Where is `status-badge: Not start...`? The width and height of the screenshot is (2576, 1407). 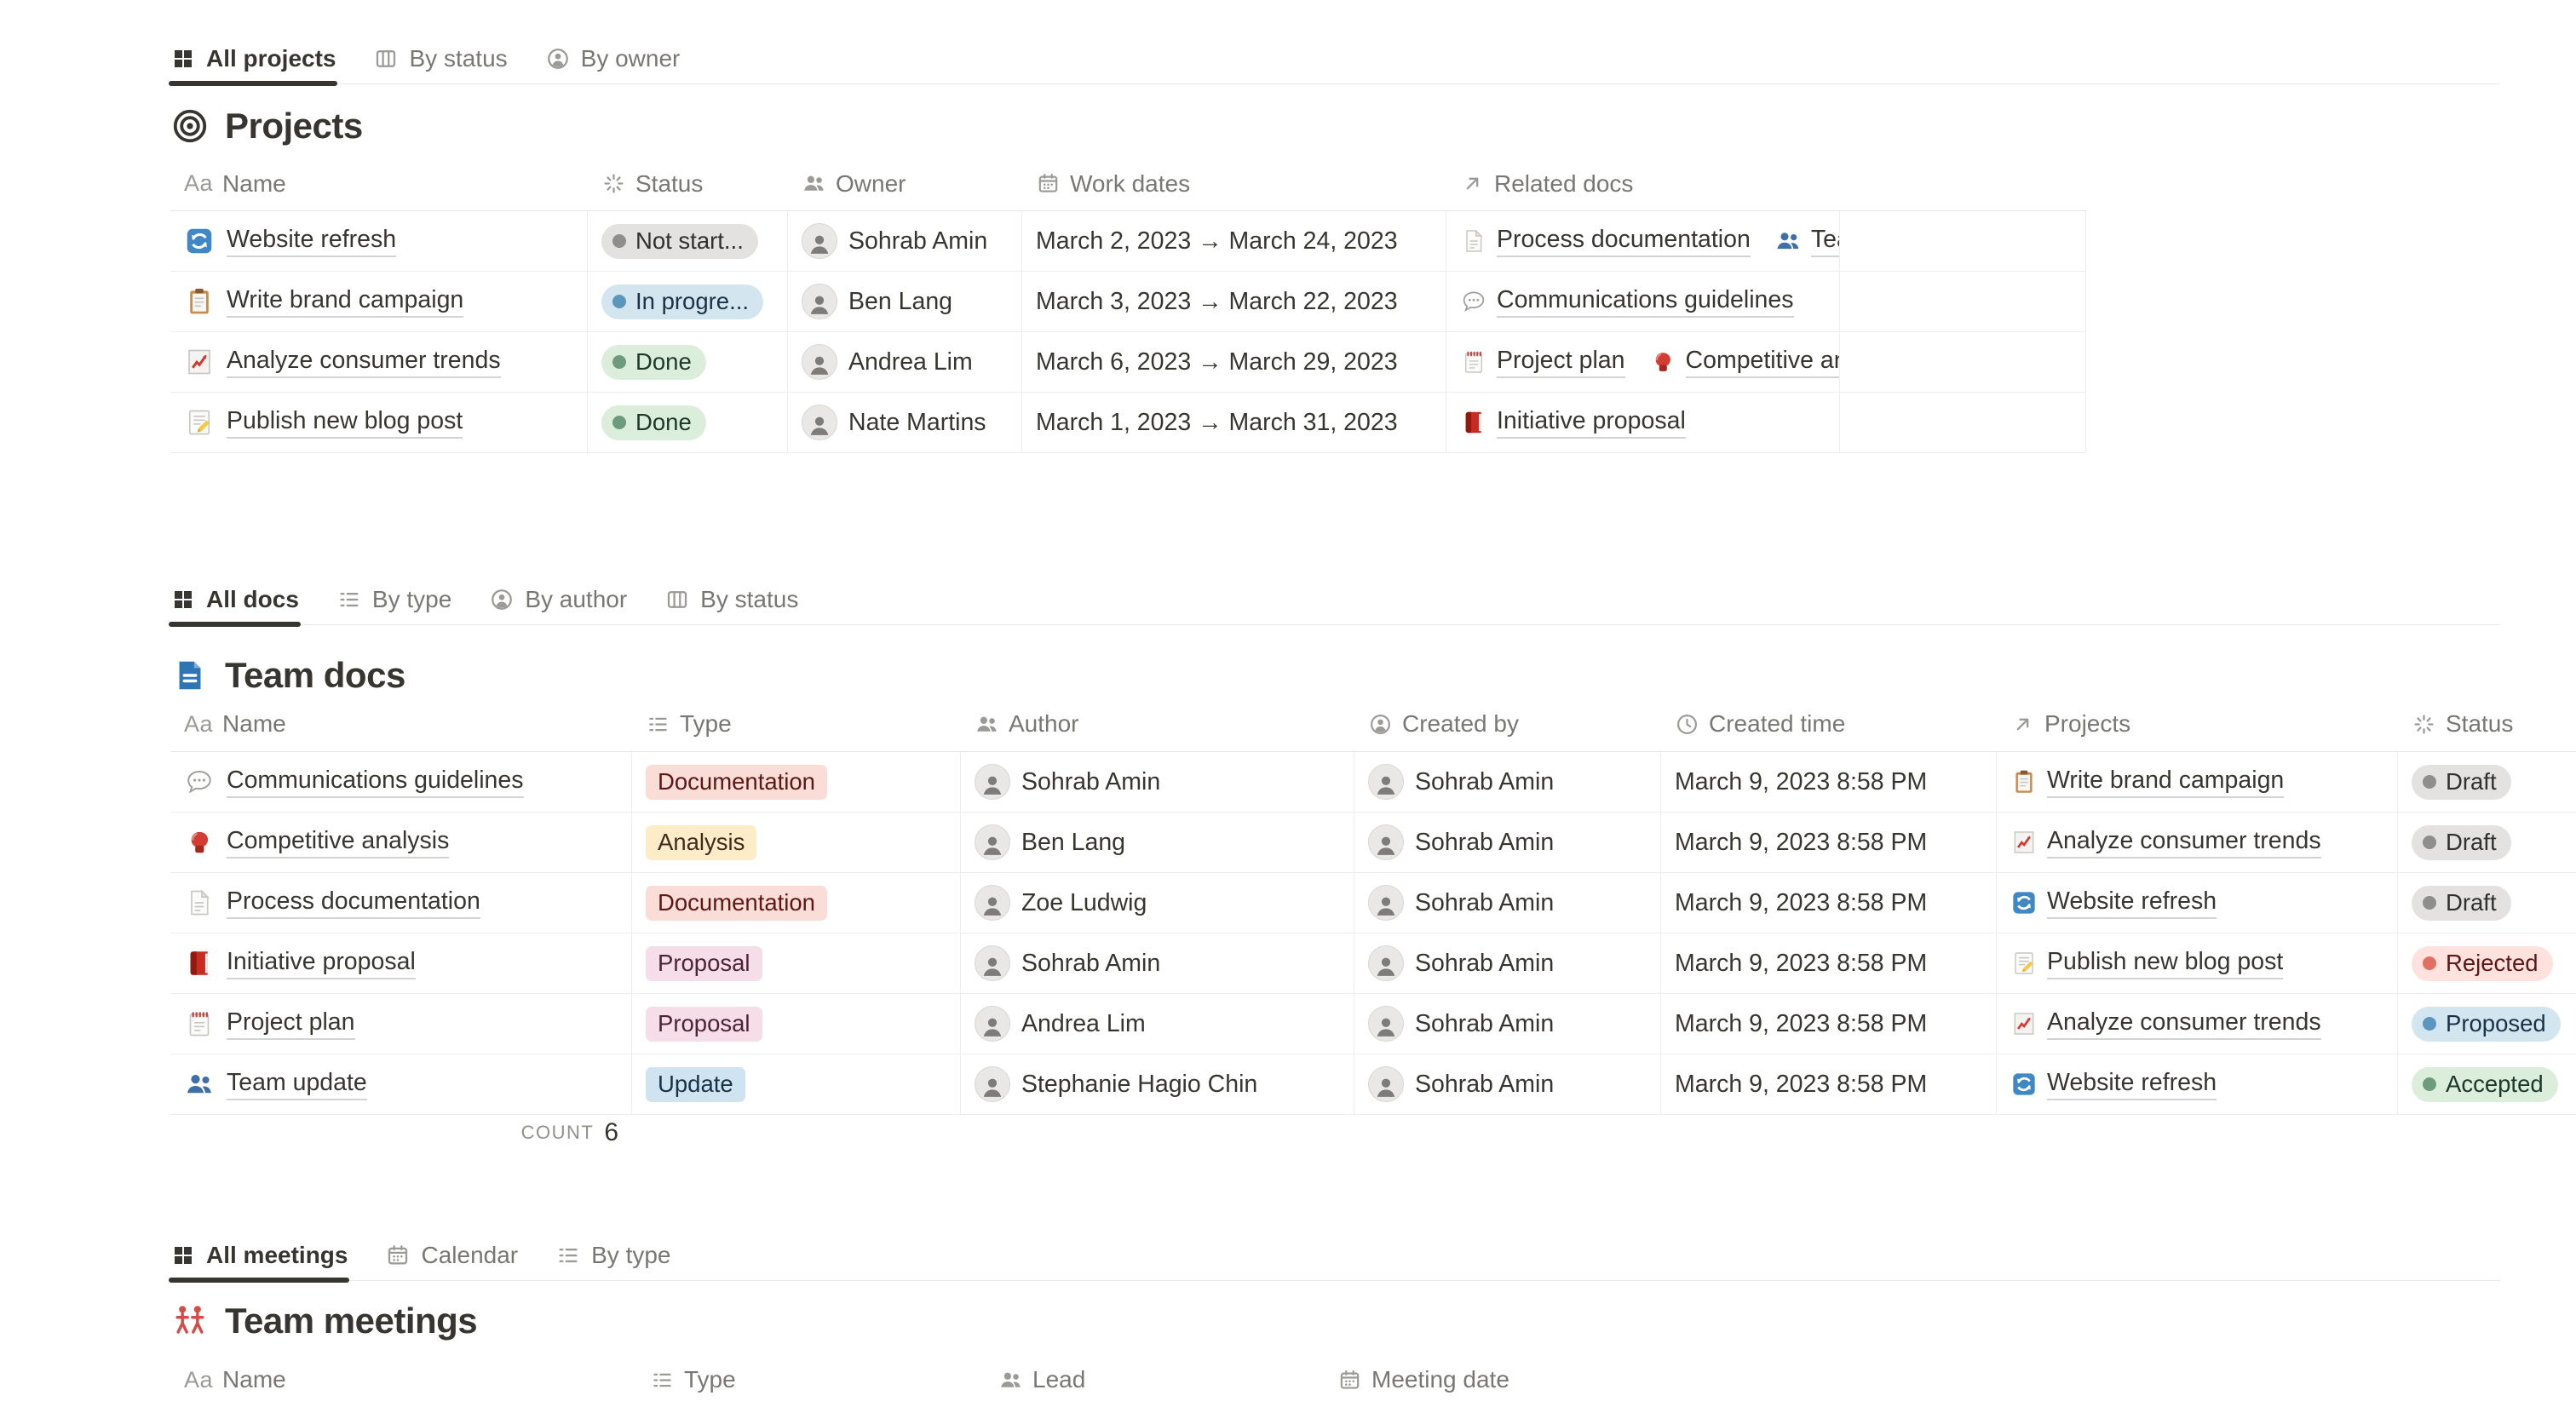
status-badge: Not start... is located at coordinates (680, 241).